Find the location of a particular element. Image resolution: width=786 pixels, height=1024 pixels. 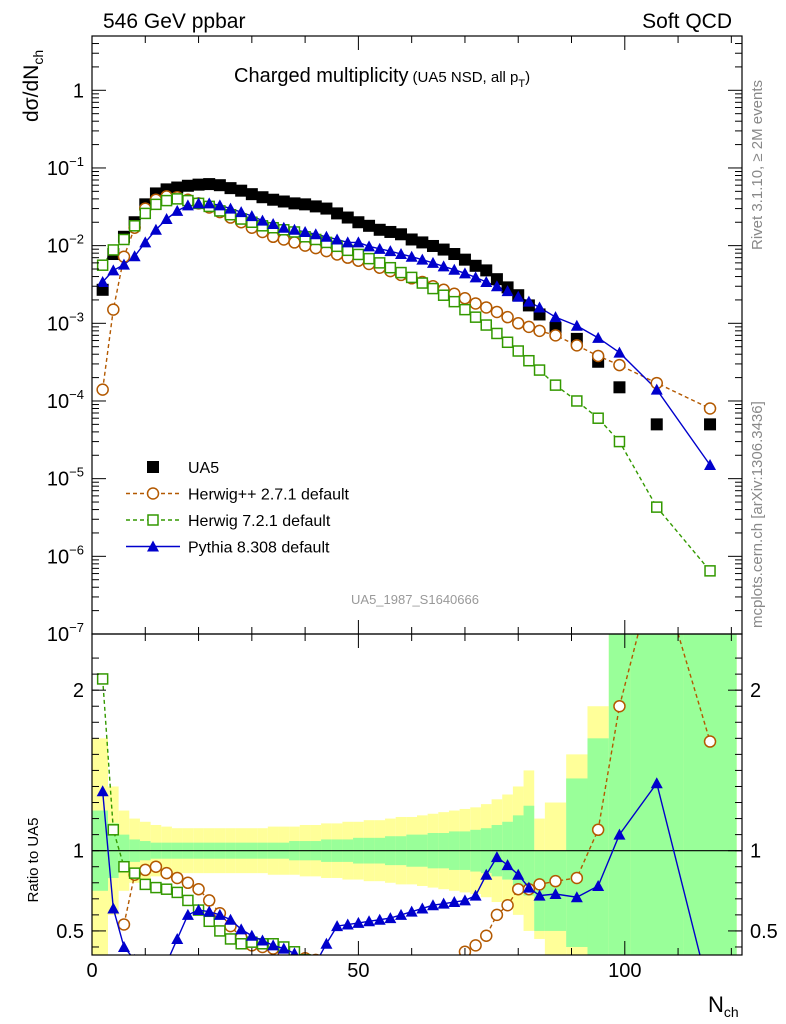

legend-label: Herwig 7.2.1 default is located at coordinates (259, 521).